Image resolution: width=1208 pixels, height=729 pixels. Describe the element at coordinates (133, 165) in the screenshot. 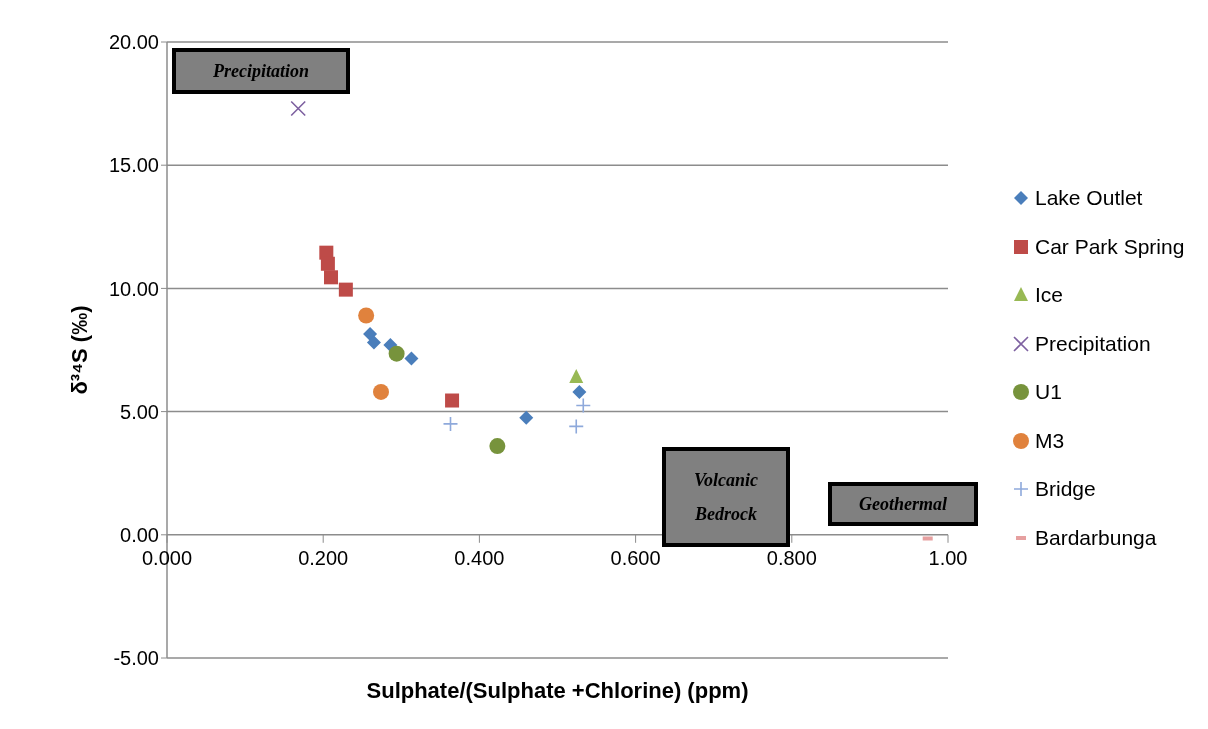

I see `y-tick-label: 15.00` at that location.